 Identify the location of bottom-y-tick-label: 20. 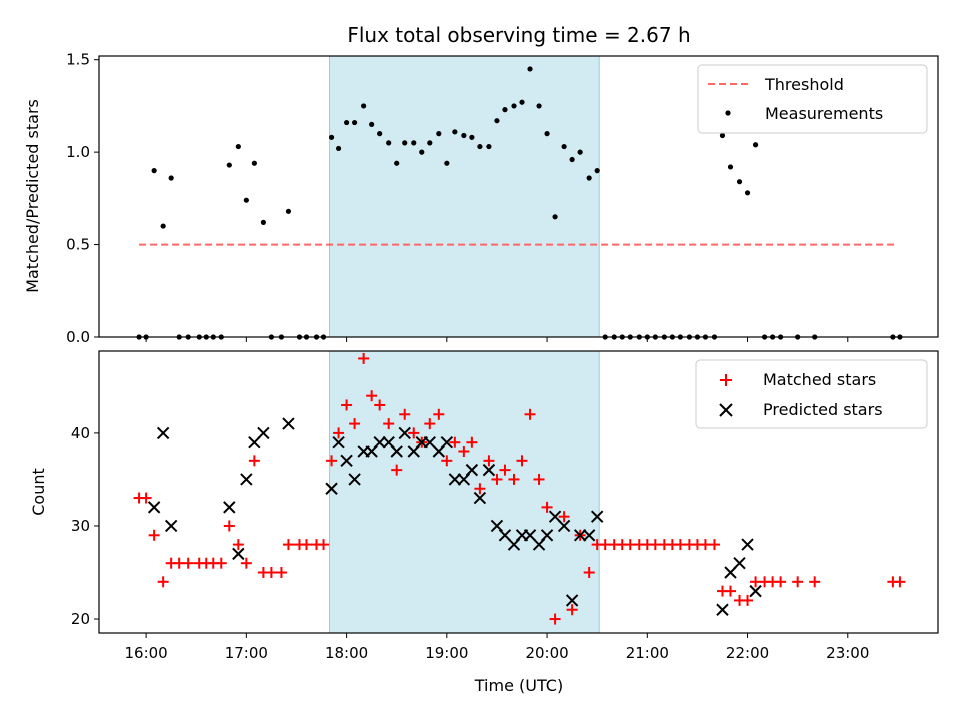
(80, 619).